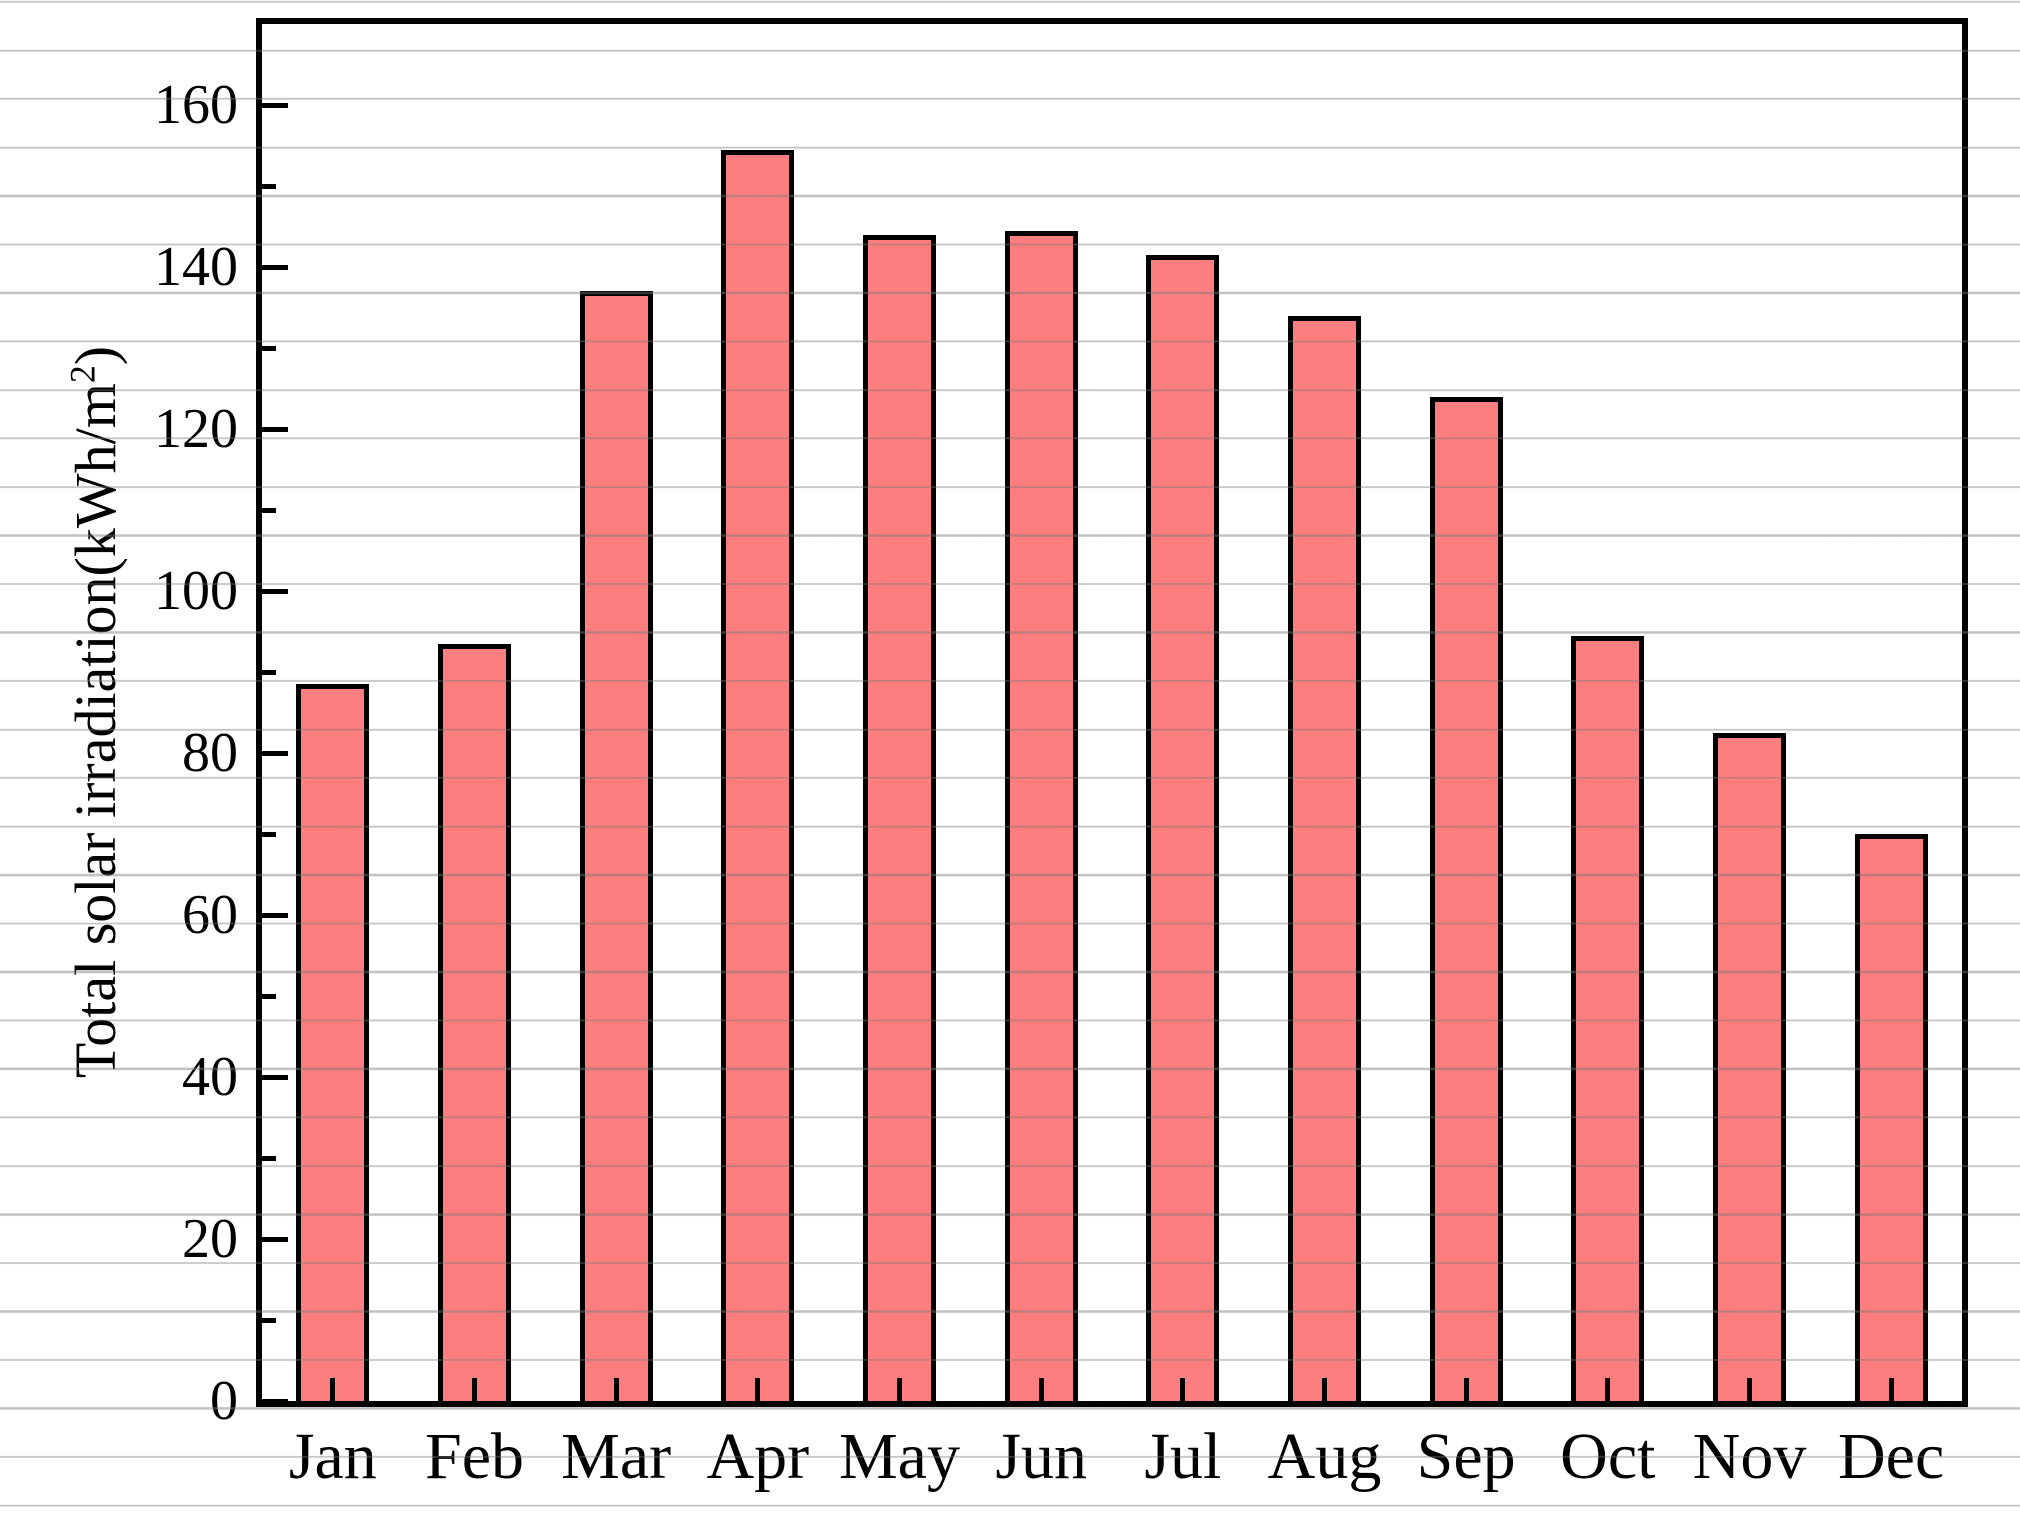 This screenshot has height=1527, width=2020. I want to click on bar-mar, so click(616, 846).